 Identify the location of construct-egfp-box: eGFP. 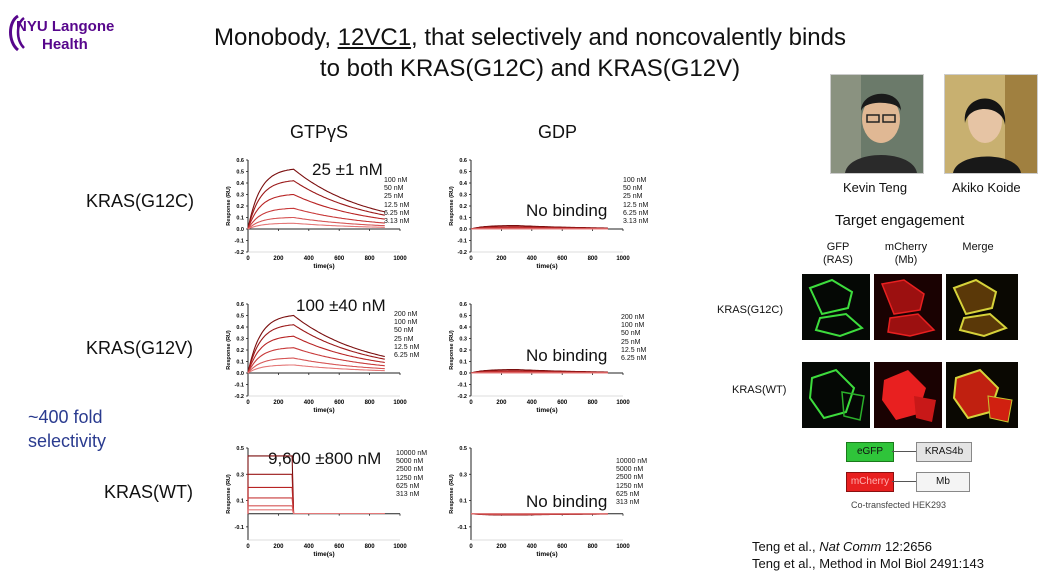
(870, 452).